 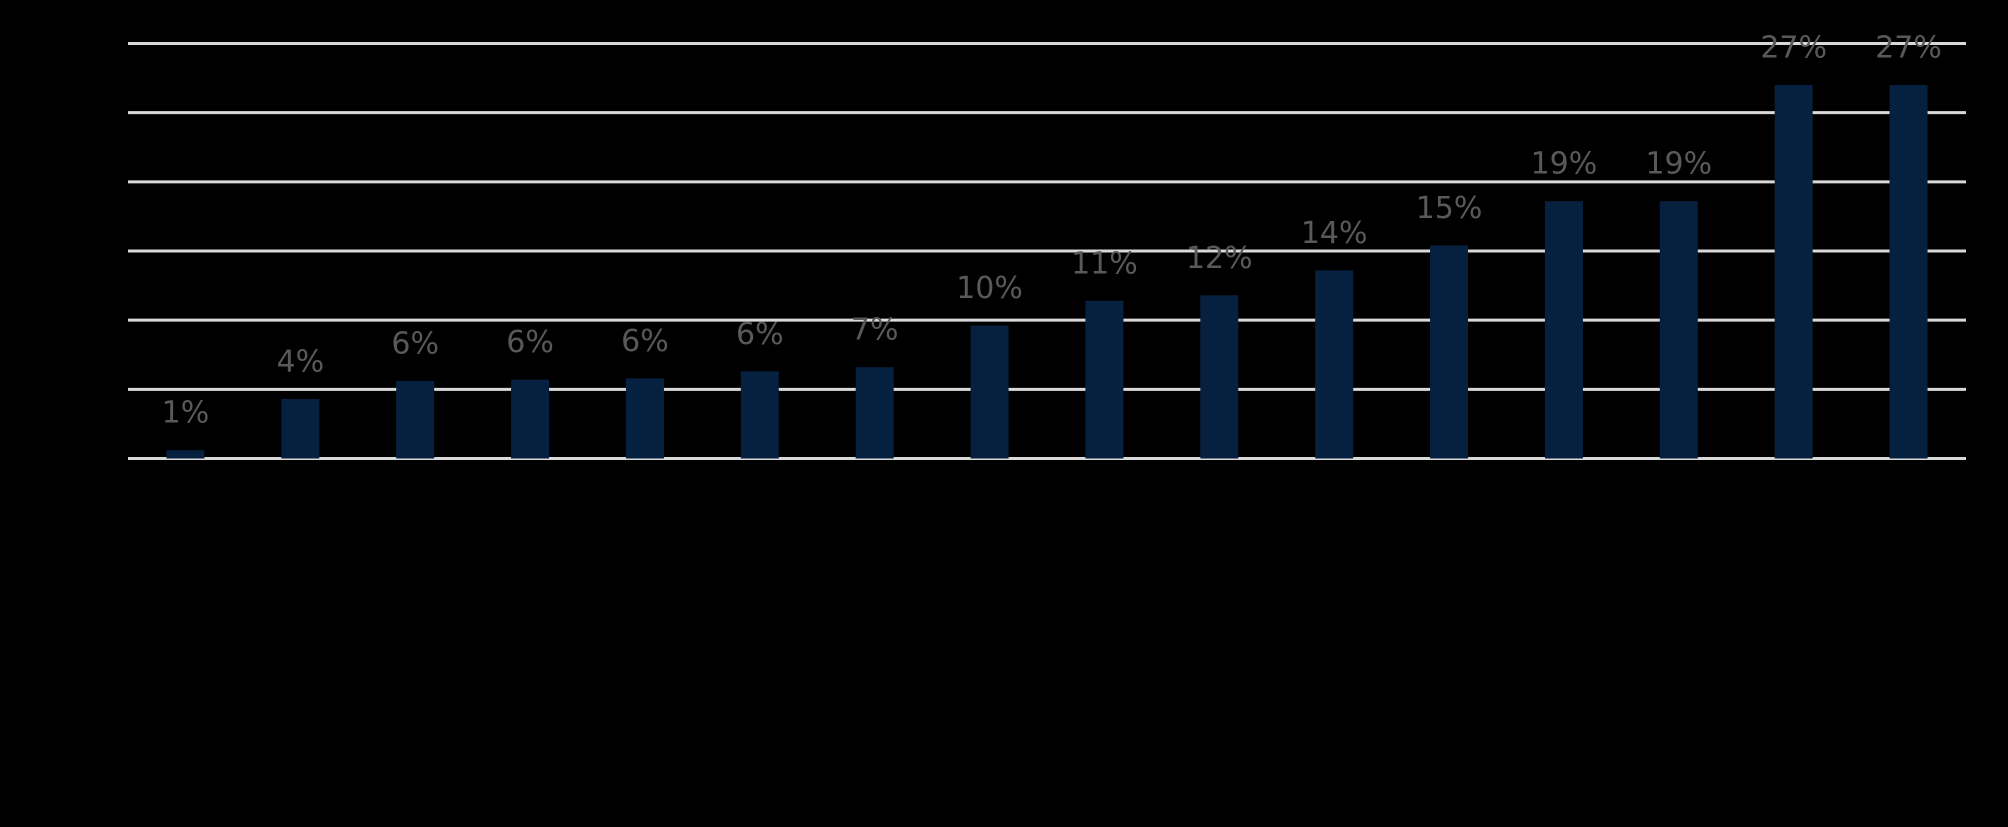 What do you see at coordinates (875, 330) in the screenshot?
I see `data-label: 7%` at bounding box center [875, 330].